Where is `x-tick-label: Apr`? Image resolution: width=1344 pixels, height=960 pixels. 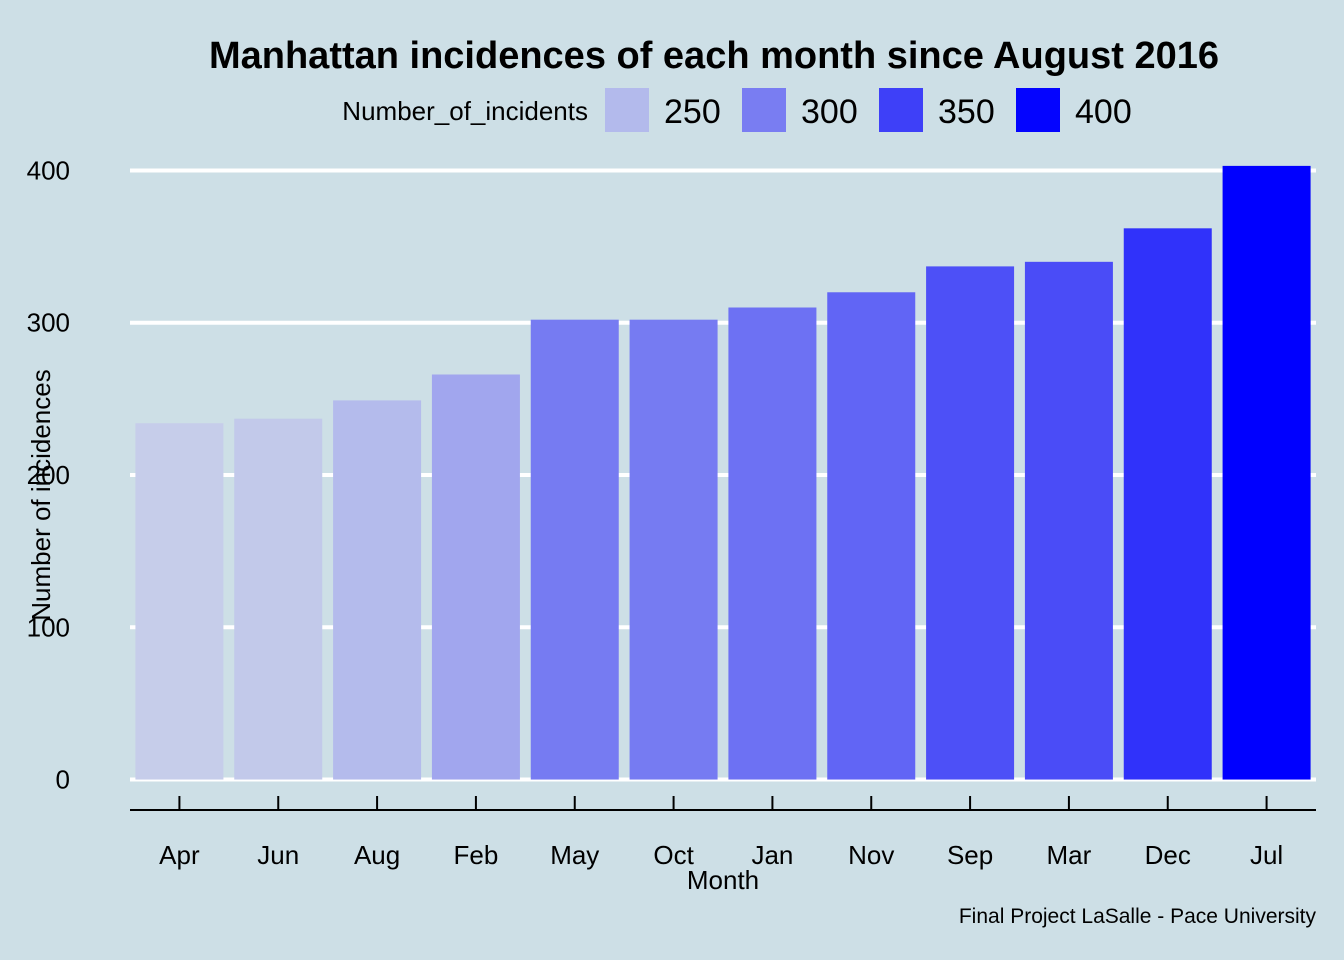 x-tick-label: Apr is located at coordinates (179, 855).